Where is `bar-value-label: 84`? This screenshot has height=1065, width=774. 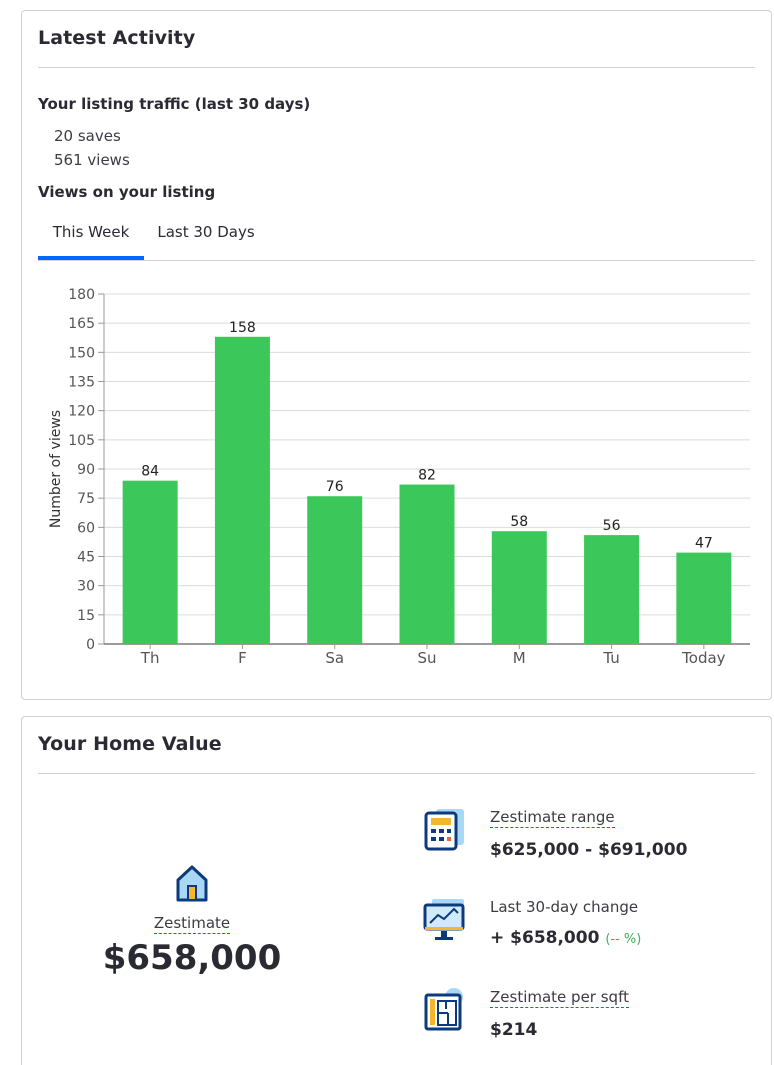 bar-value-label: 84 is located at coordinates (150, 472).